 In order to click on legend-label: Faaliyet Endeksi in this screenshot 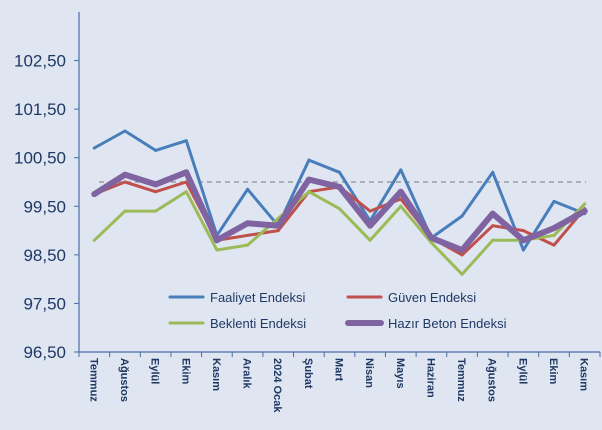, I will do `click(257, 297)`.